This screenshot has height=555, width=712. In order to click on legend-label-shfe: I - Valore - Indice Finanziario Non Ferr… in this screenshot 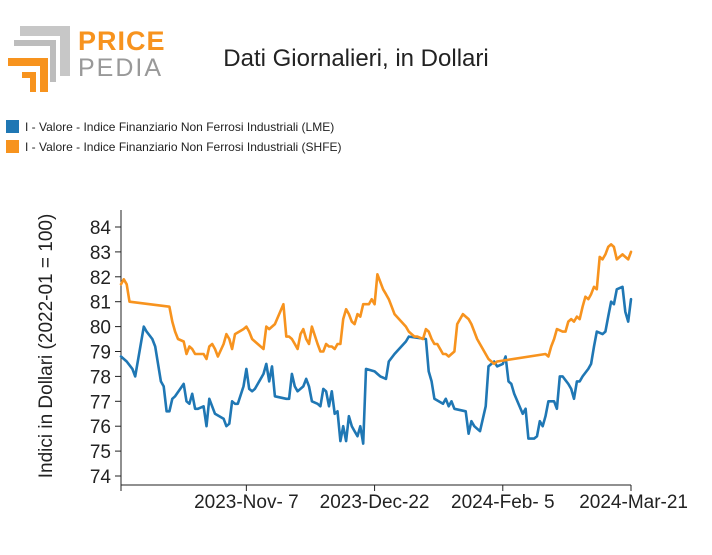, I will do `click(183, 147)`.